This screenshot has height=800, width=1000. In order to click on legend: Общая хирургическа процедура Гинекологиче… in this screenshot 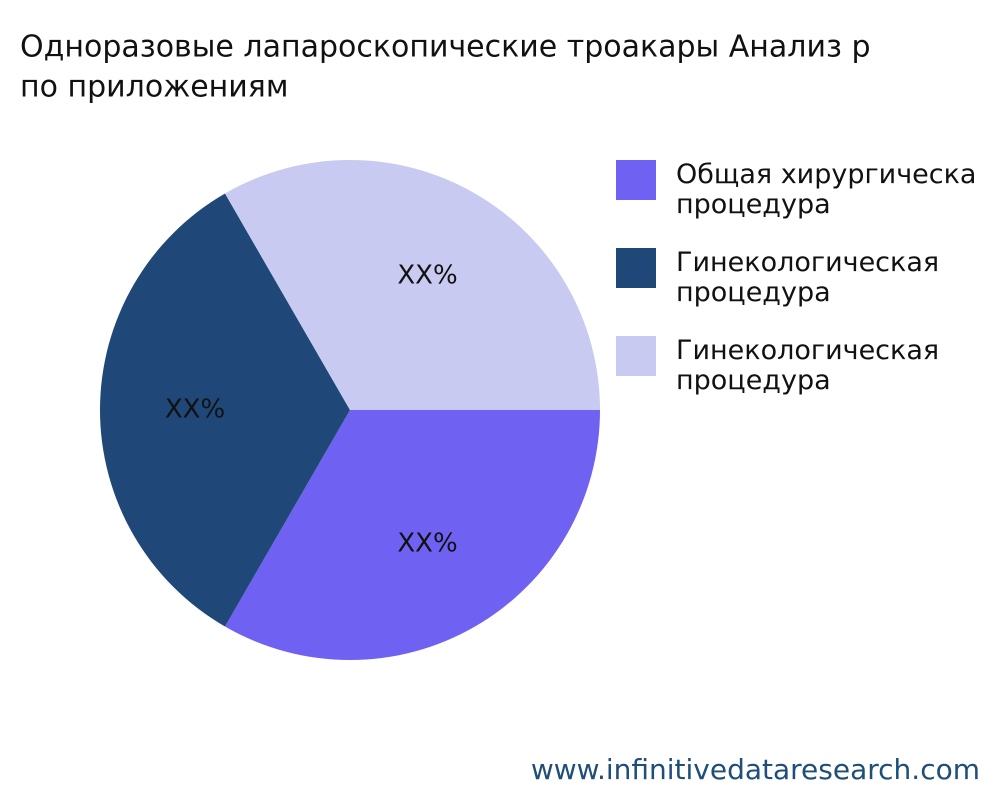, I will do `click(808, 292)`.